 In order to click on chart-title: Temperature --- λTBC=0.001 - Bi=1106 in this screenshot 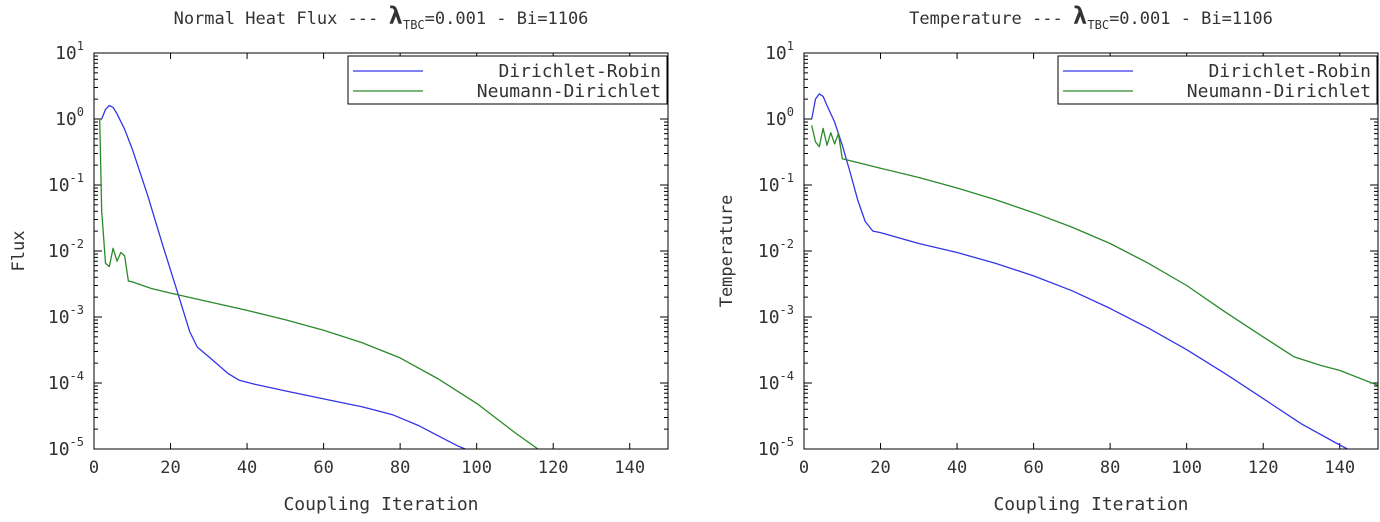, I will do `click(1091, 17)`.